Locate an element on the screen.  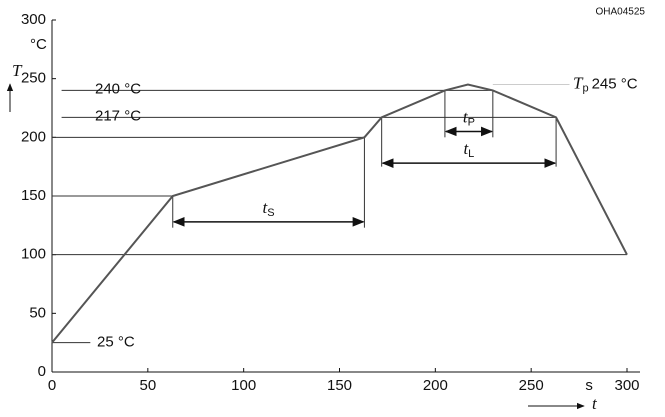
y-tick-label: 0 is located at coordinates (42, 371).